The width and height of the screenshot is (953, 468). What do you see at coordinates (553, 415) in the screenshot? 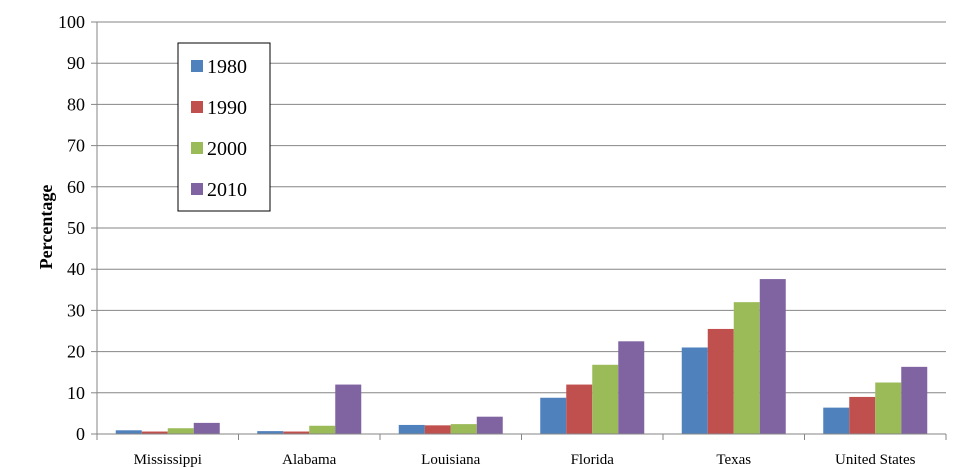
I see `bar-1980-florida` at bounding box center [553, 415].